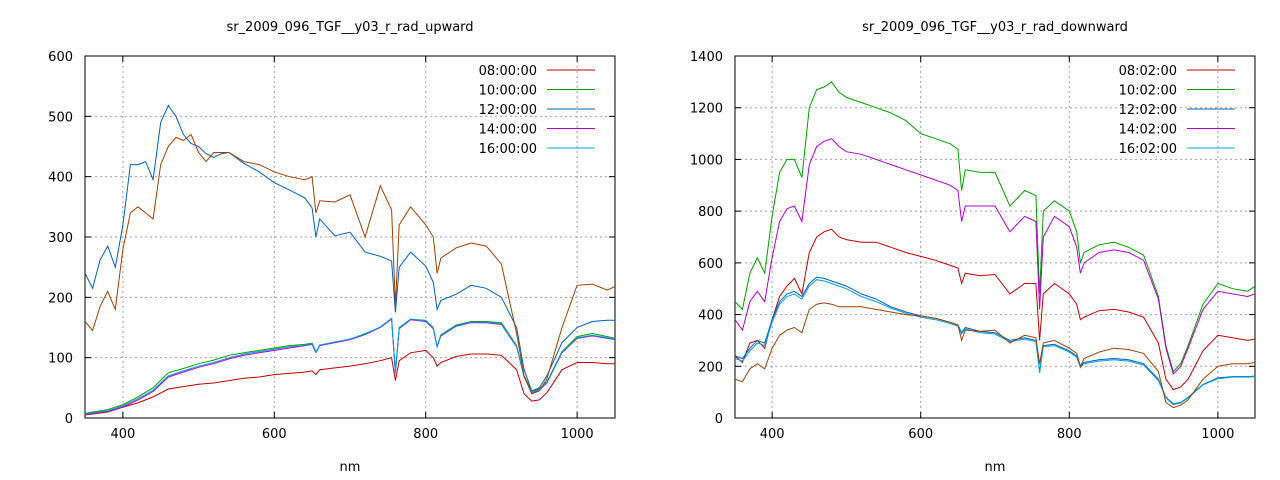 The image size is (1280, 480). Describe the element at coordinates (1148, 149) in the screenshot. I see `legend-label: 16:02:00` at that location.